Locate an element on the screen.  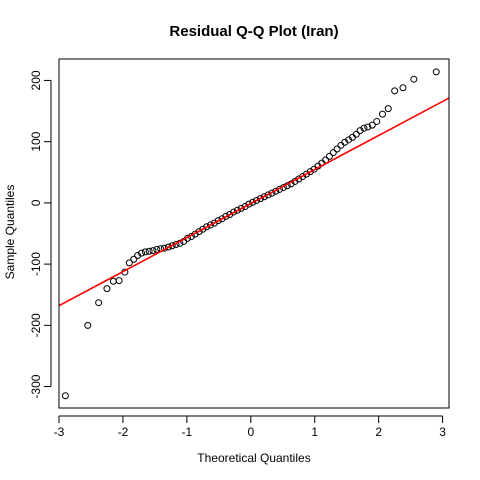
y-tick-label: 100 is located at coordinates (36, 141).